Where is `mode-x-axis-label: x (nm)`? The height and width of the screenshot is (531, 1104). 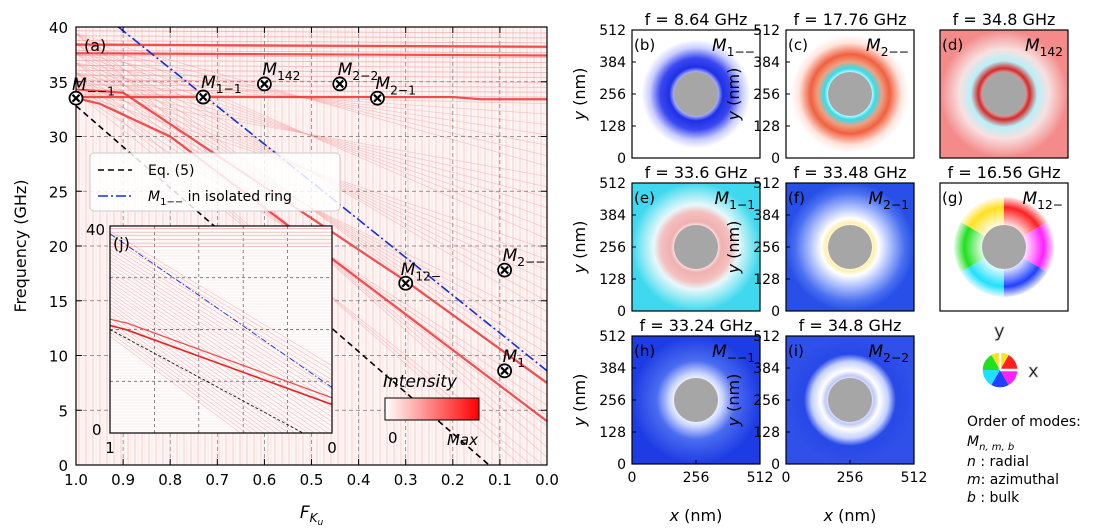 mode-x-axis-label: x (nm) is located at coordinates (850, 515).